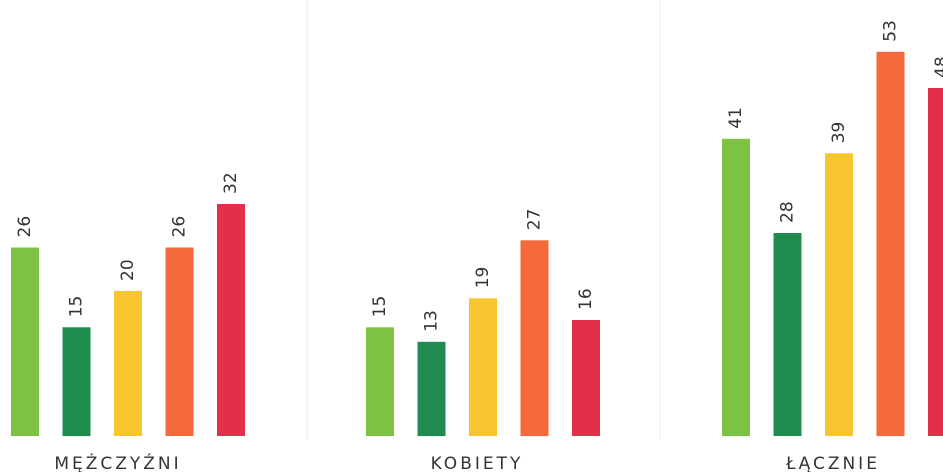  Describe the element at coordinates (832, 463) in the screenshot. I see `group-label-3: ŁĄCZNIE` at that location.